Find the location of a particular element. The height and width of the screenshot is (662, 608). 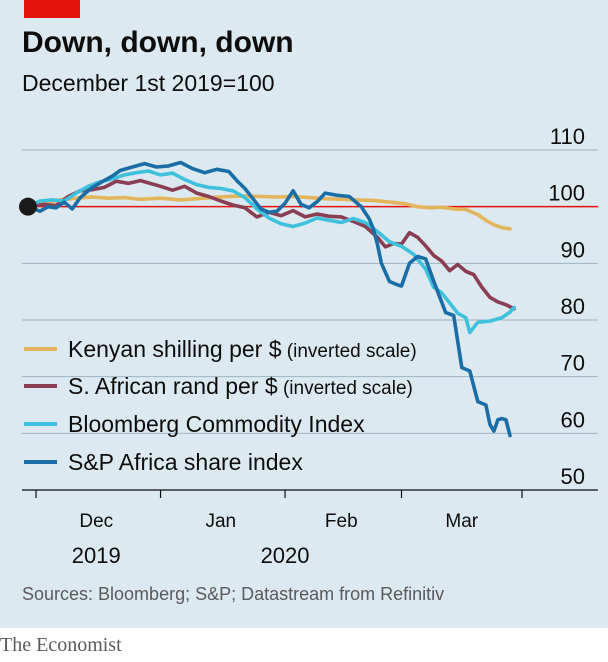

x-month-label: Jan is located at coordinates (220, 521).